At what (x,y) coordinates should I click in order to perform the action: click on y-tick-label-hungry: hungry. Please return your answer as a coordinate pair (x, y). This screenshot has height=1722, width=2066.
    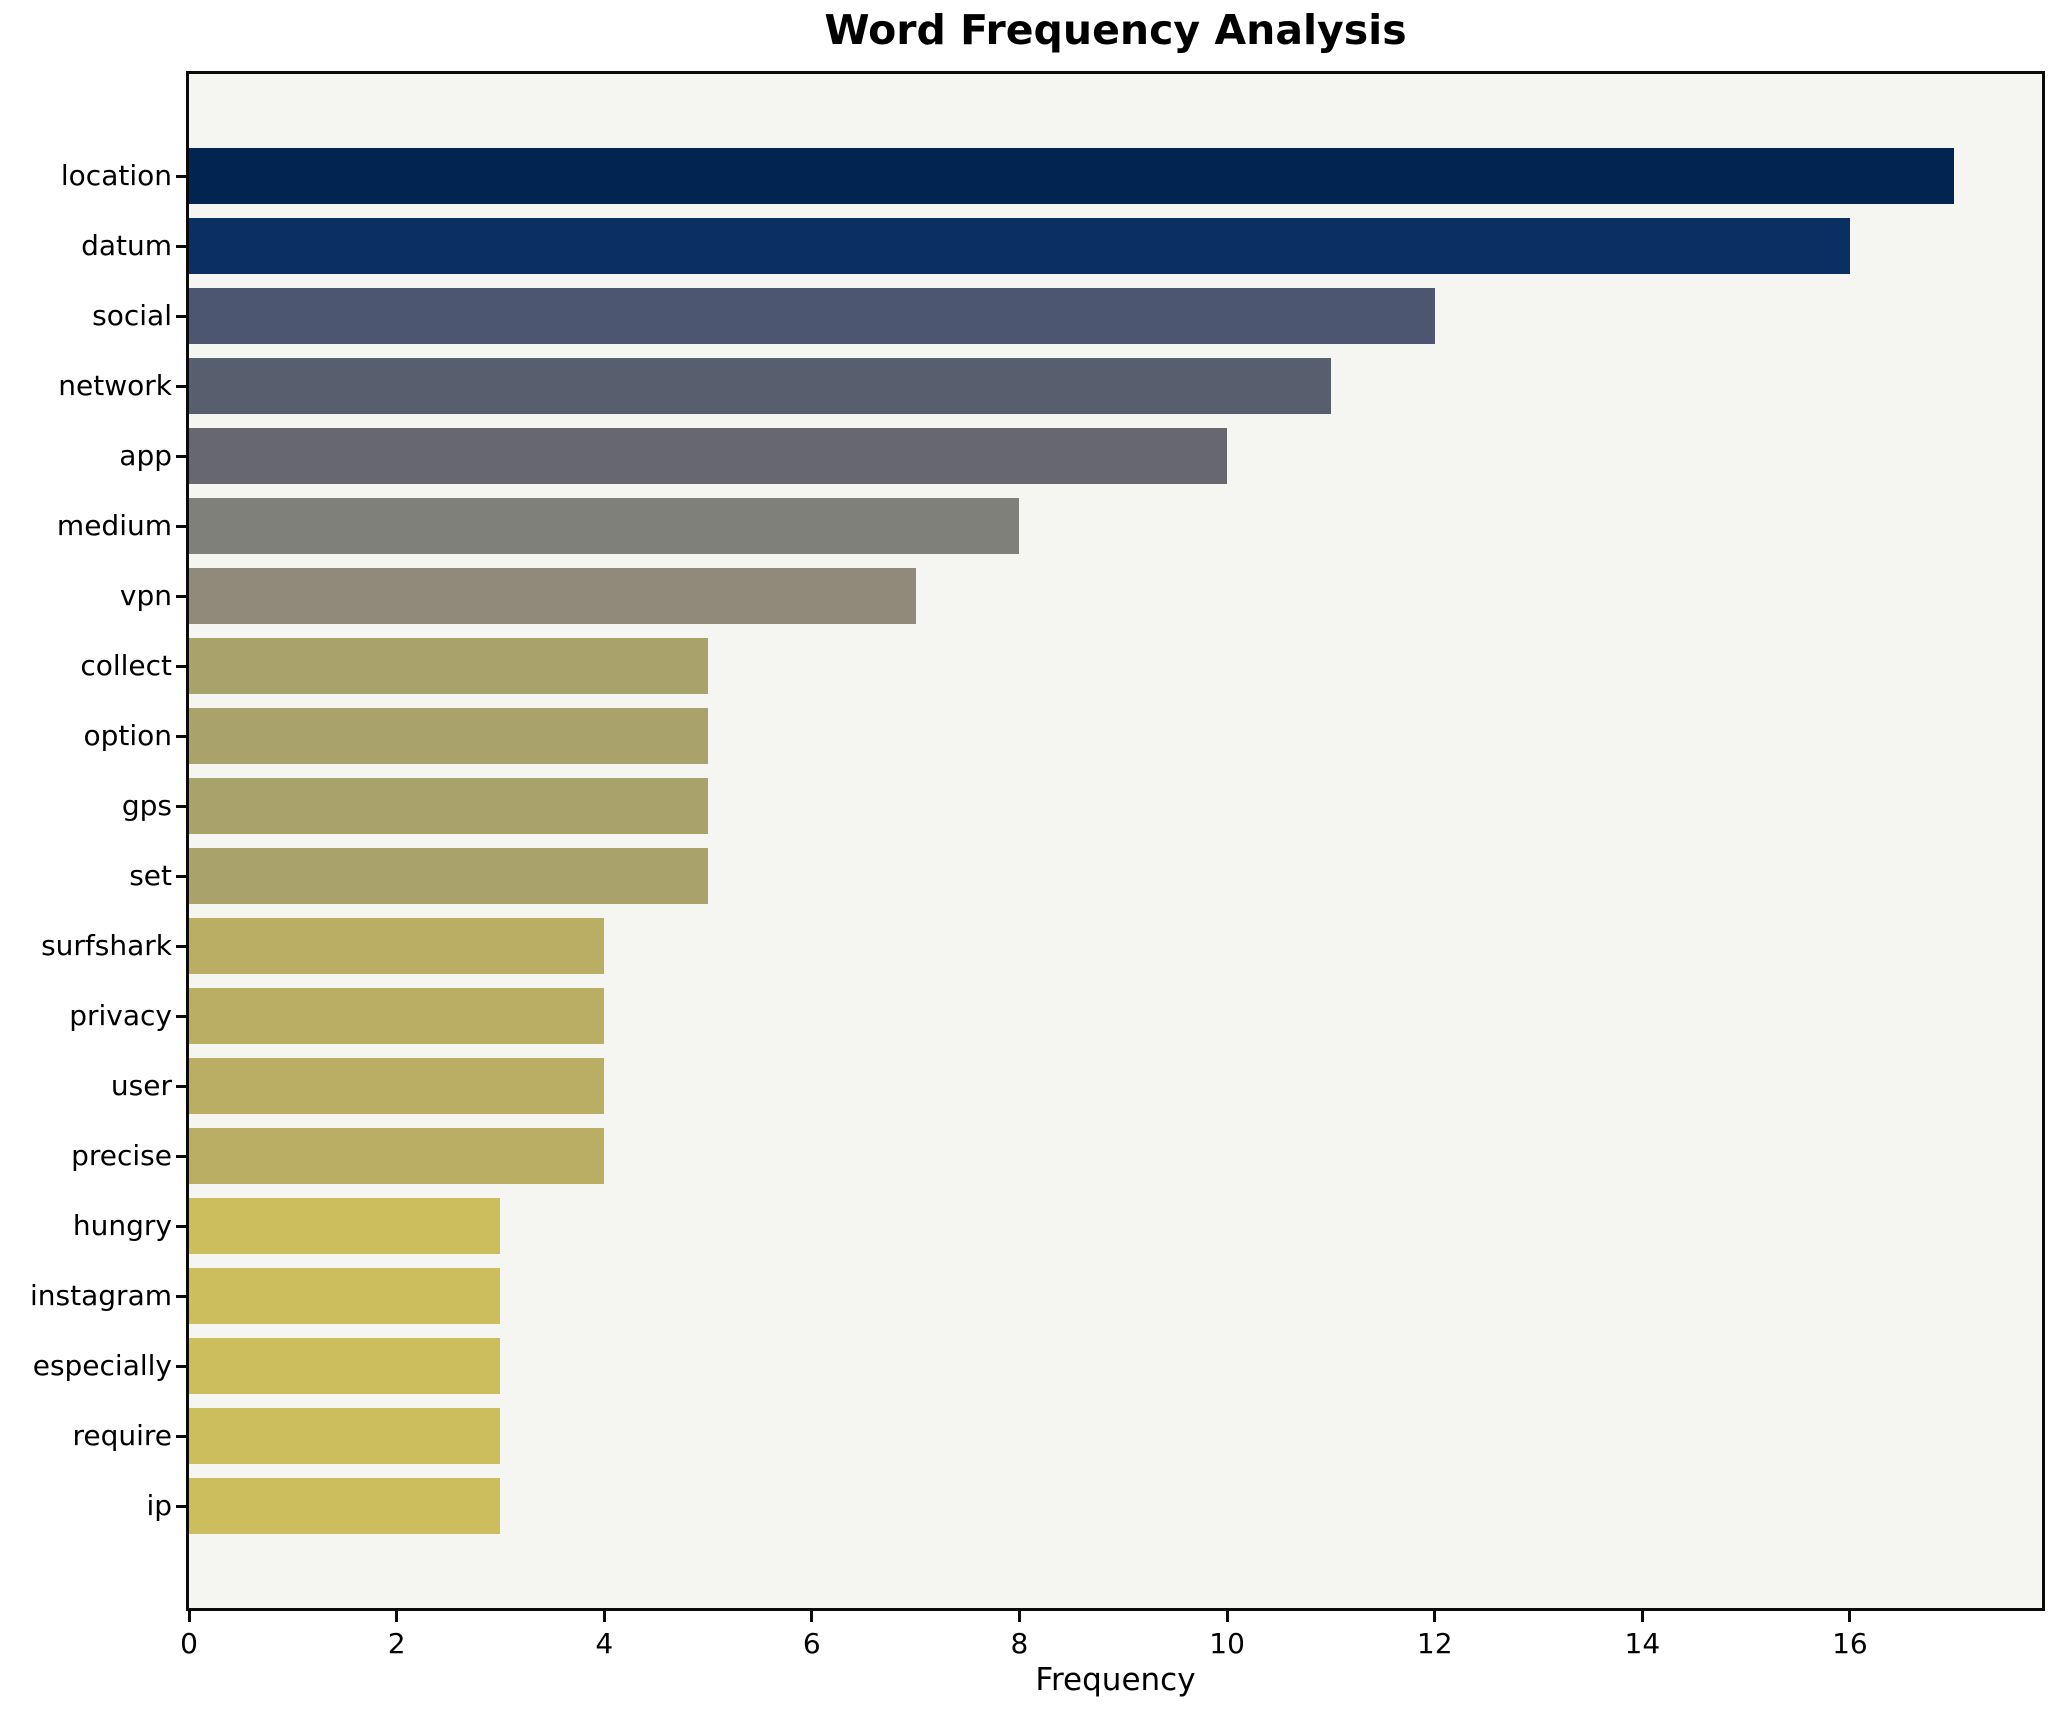
    Looking at the image, I should click on (122, 1225).